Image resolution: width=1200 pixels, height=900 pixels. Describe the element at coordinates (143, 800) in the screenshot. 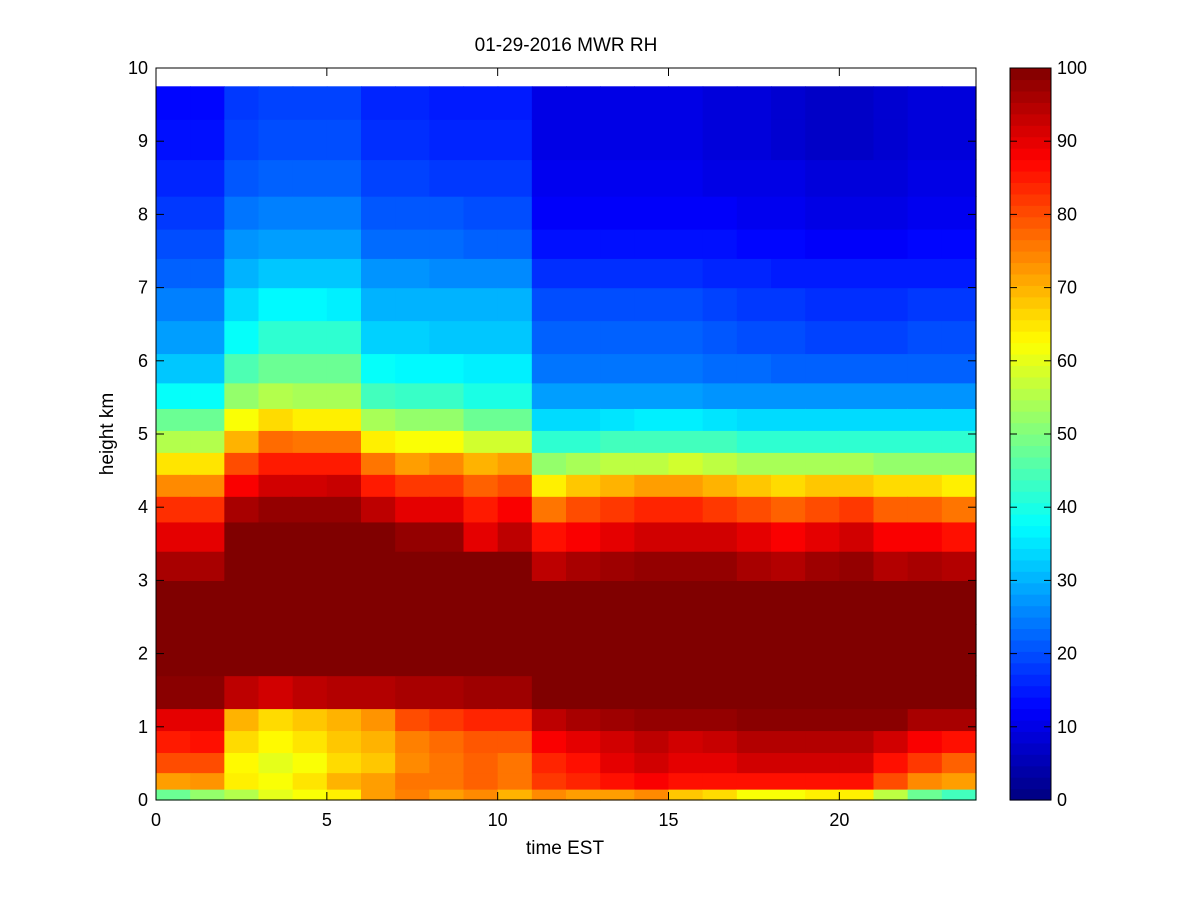

I see `y-tick-label: 0` at that location.